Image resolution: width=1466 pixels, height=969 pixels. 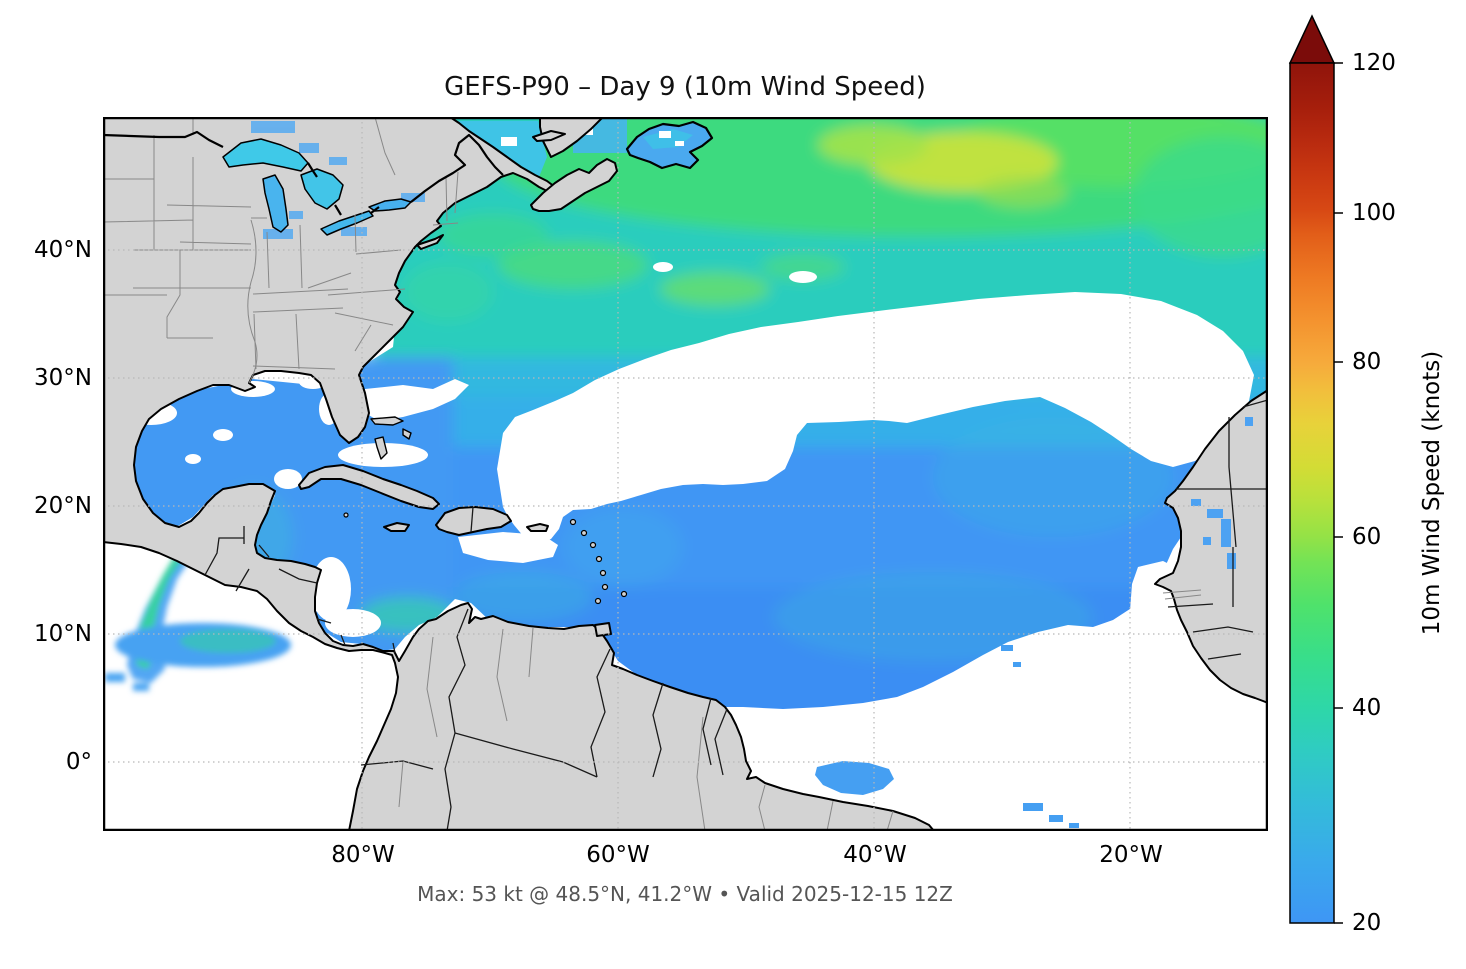 I want to click on bahamas-calm-patch, so click(x=417, y=400).